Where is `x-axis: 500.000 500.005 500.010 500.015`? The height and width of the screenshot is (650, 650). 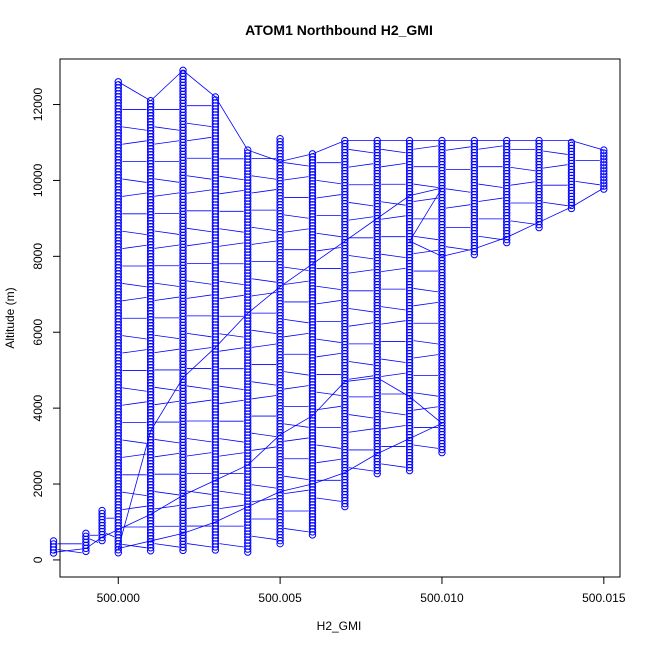
x-axis: 500.000 500.005 500.010 500.015 is located at coordinates (361, 590).